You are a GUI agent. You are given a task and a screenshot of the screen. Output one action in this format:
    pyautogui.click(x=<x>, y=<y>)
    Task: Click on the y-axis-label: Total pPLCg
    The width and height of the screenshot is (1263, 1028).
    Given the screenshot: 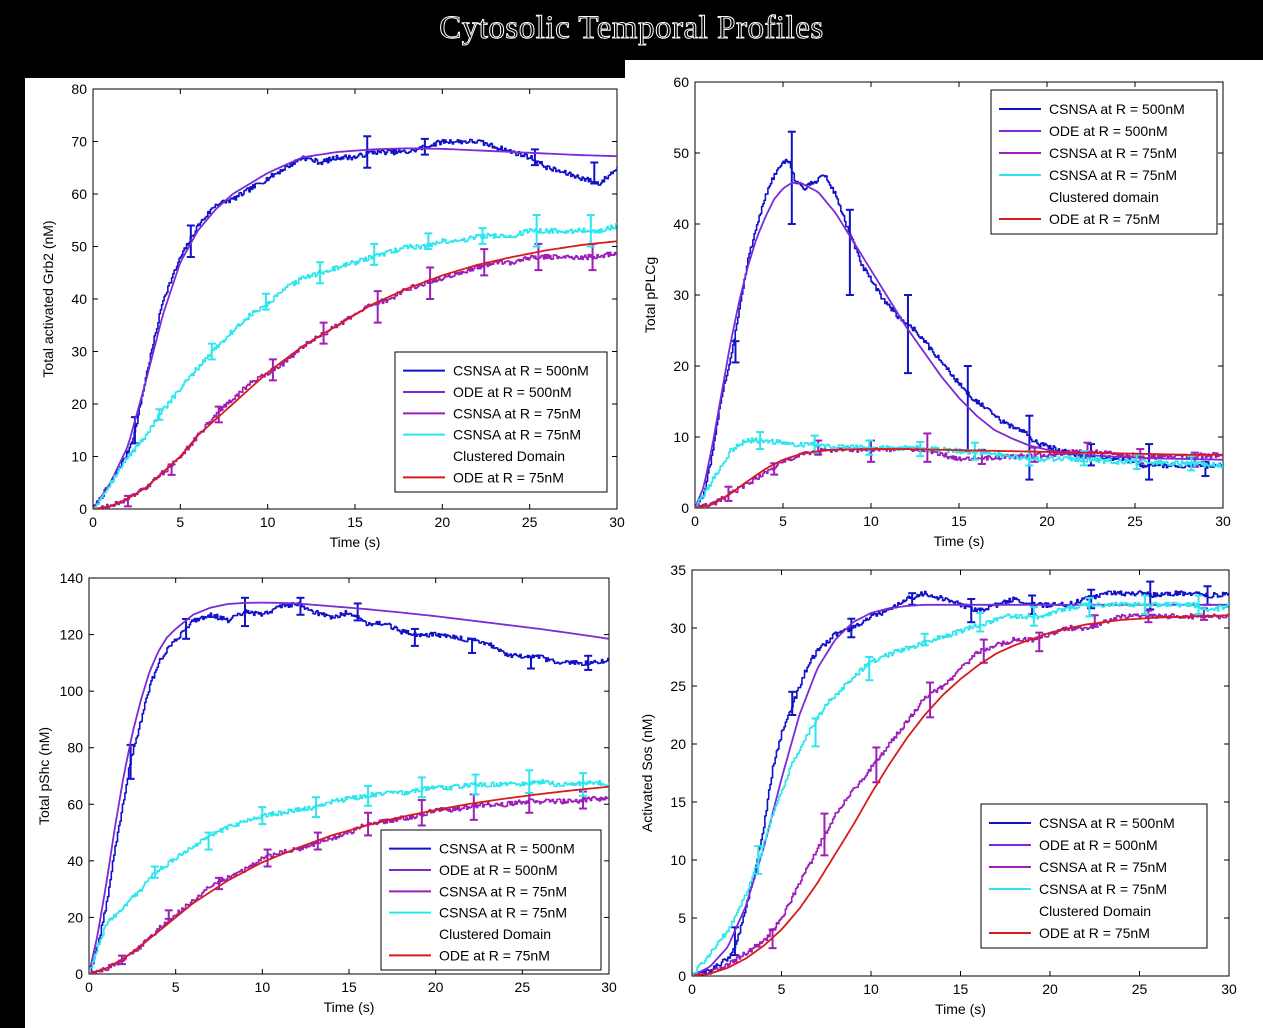 What is the action you would take?
    pyautogui.click(x=650, y=295)
    